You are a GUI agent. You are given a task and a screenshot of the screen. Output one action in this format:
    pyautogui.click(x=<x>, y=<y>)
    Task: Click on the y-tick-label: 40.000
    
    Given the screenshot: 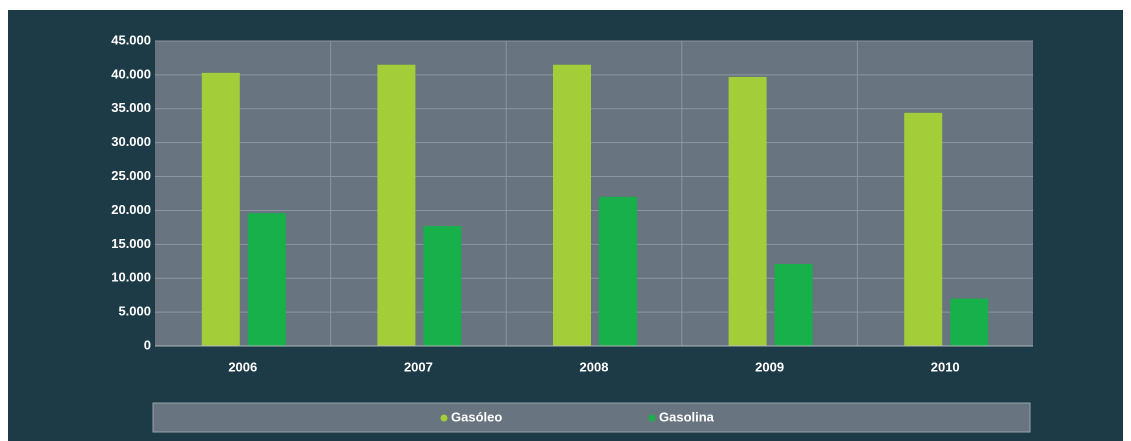 What is the action you would take?
    pyautogui.click(x=131, y=73)
    